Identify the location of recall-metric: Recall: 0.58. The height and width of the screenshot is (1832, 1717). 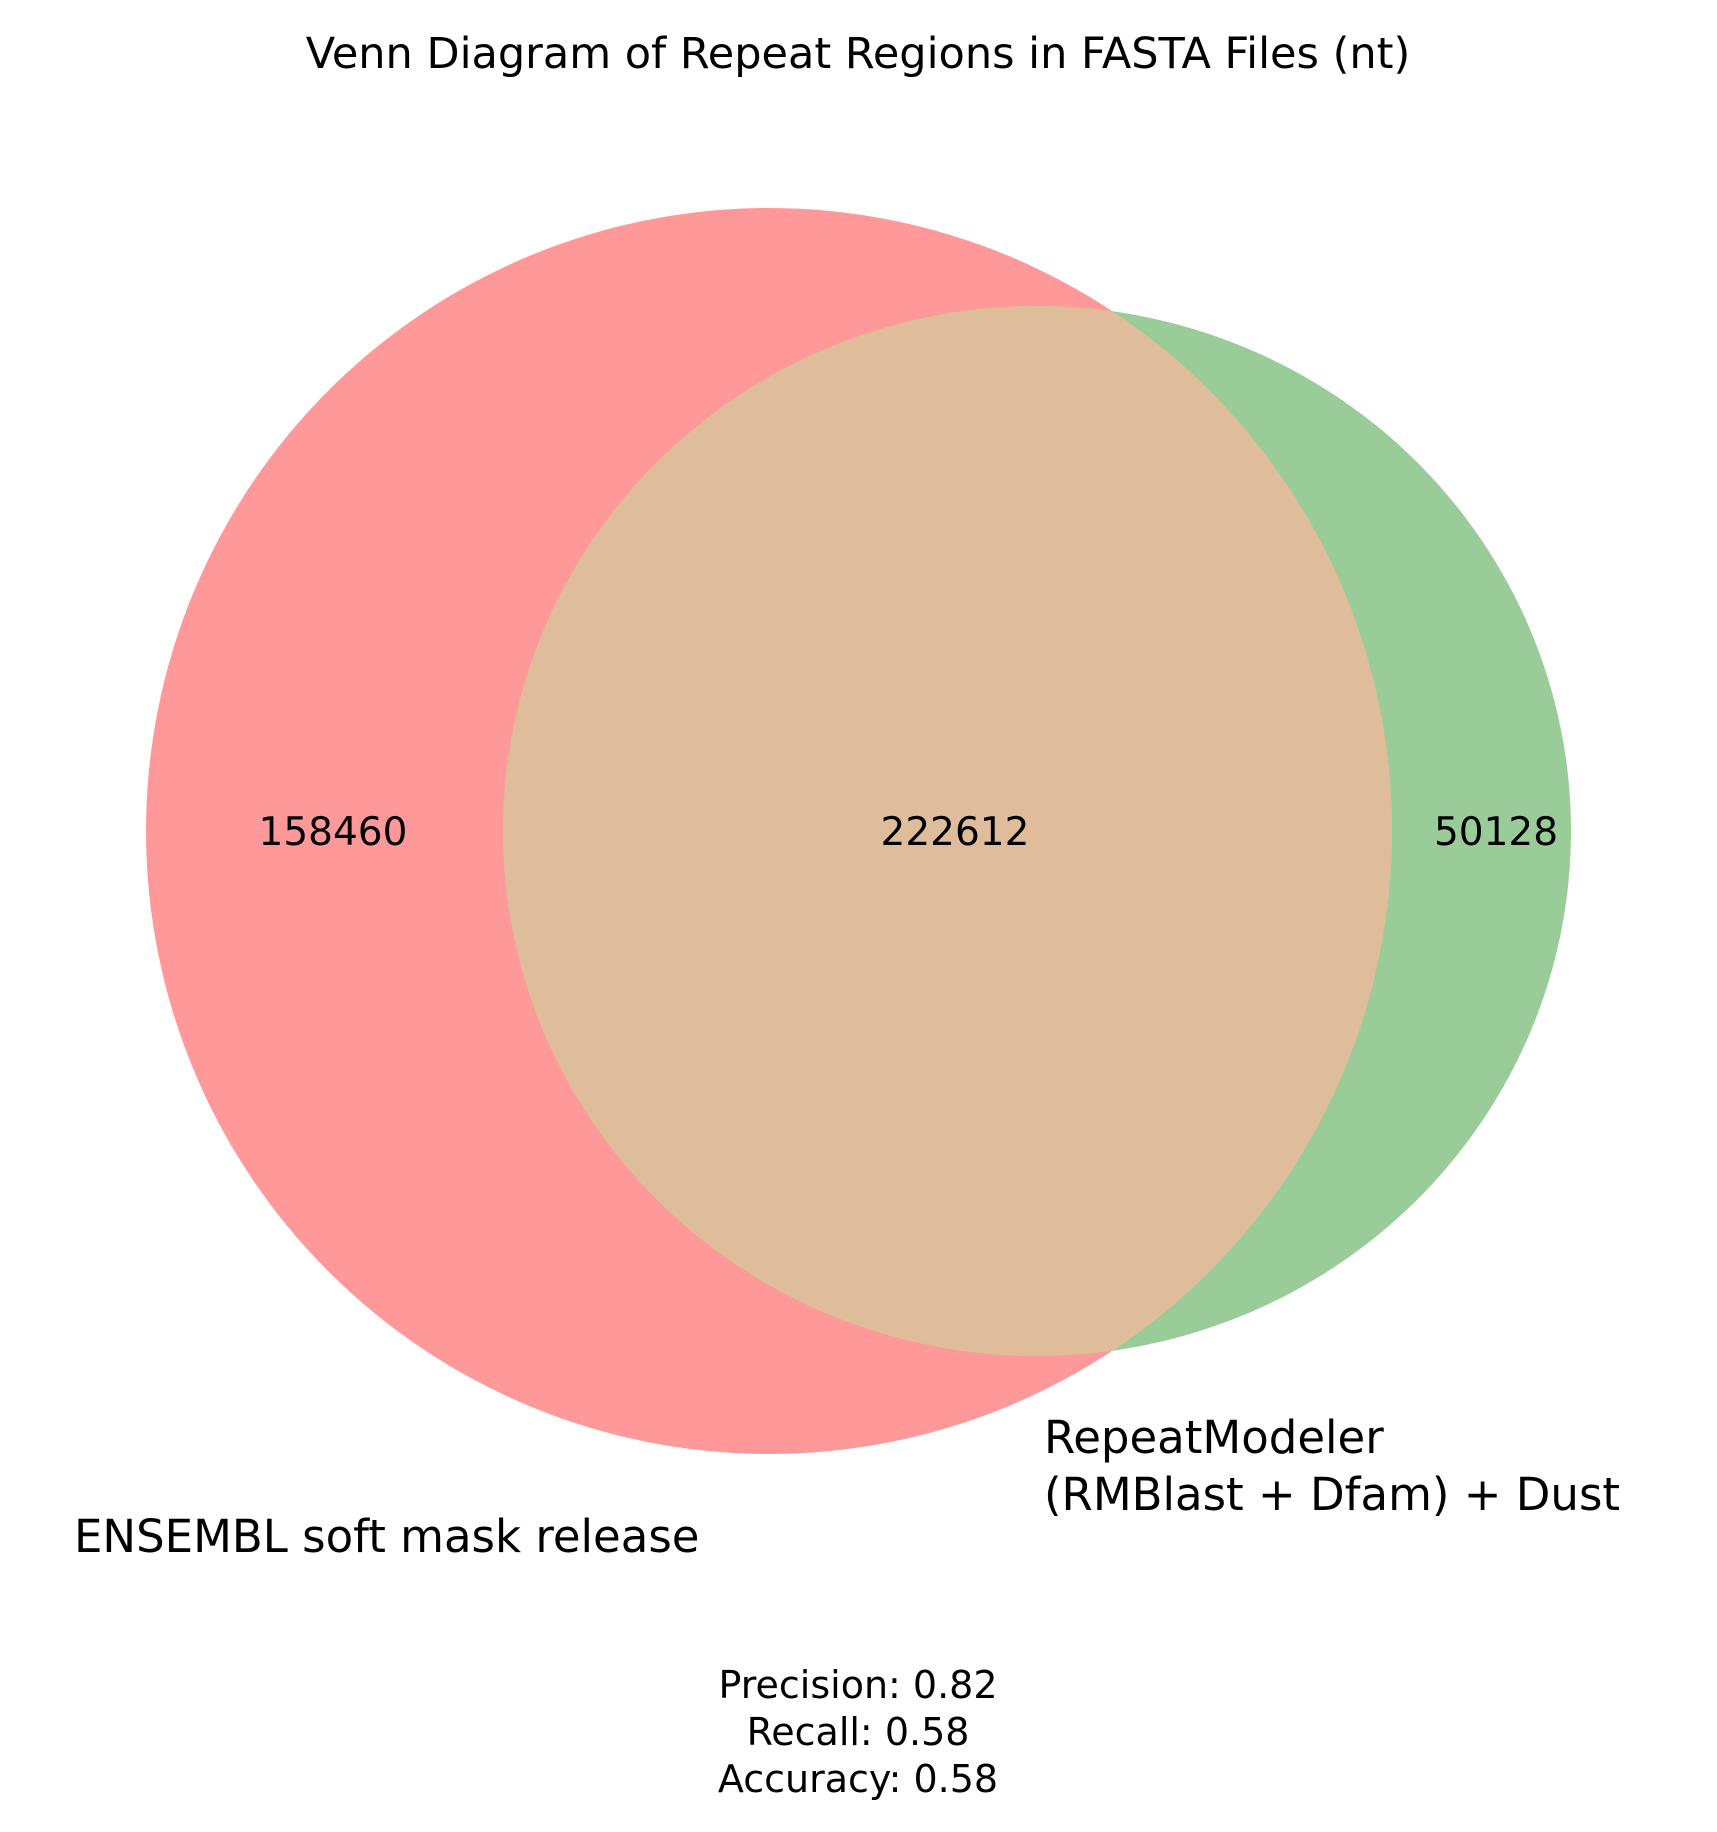
(858, 1732).